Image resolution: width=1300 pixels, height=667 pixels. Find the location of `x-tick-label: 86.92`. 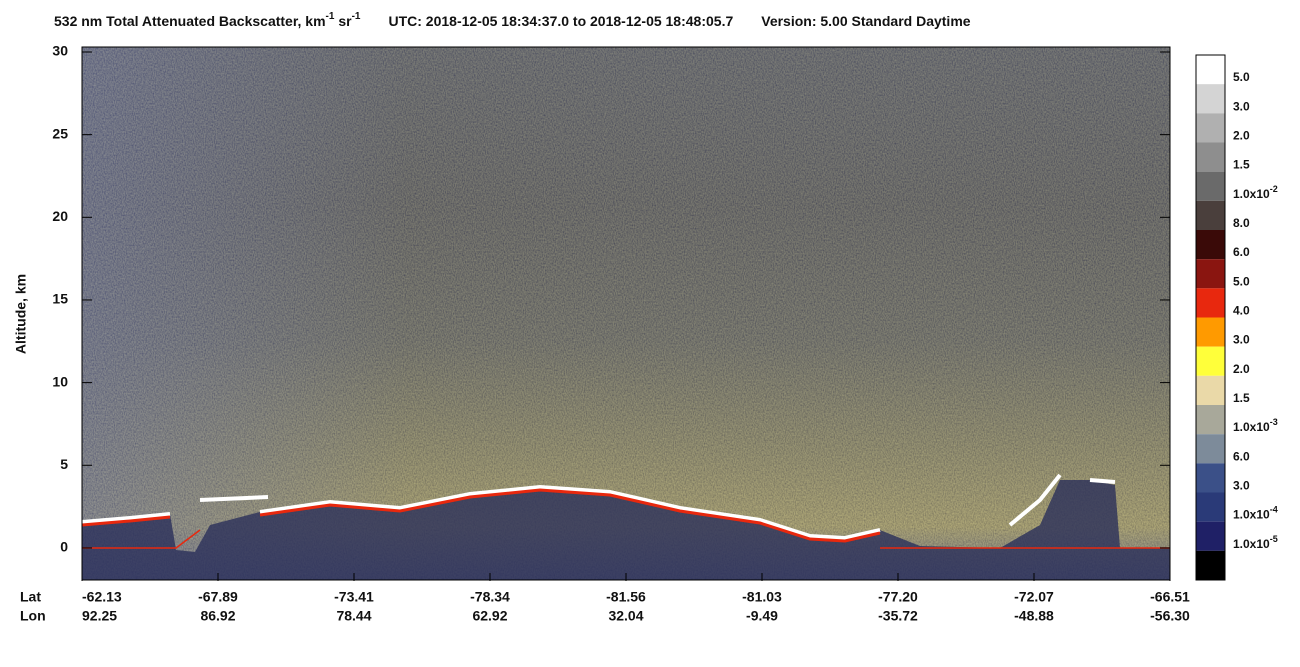

x-tick-label: 86.92 is located at coordinates (217, 616).